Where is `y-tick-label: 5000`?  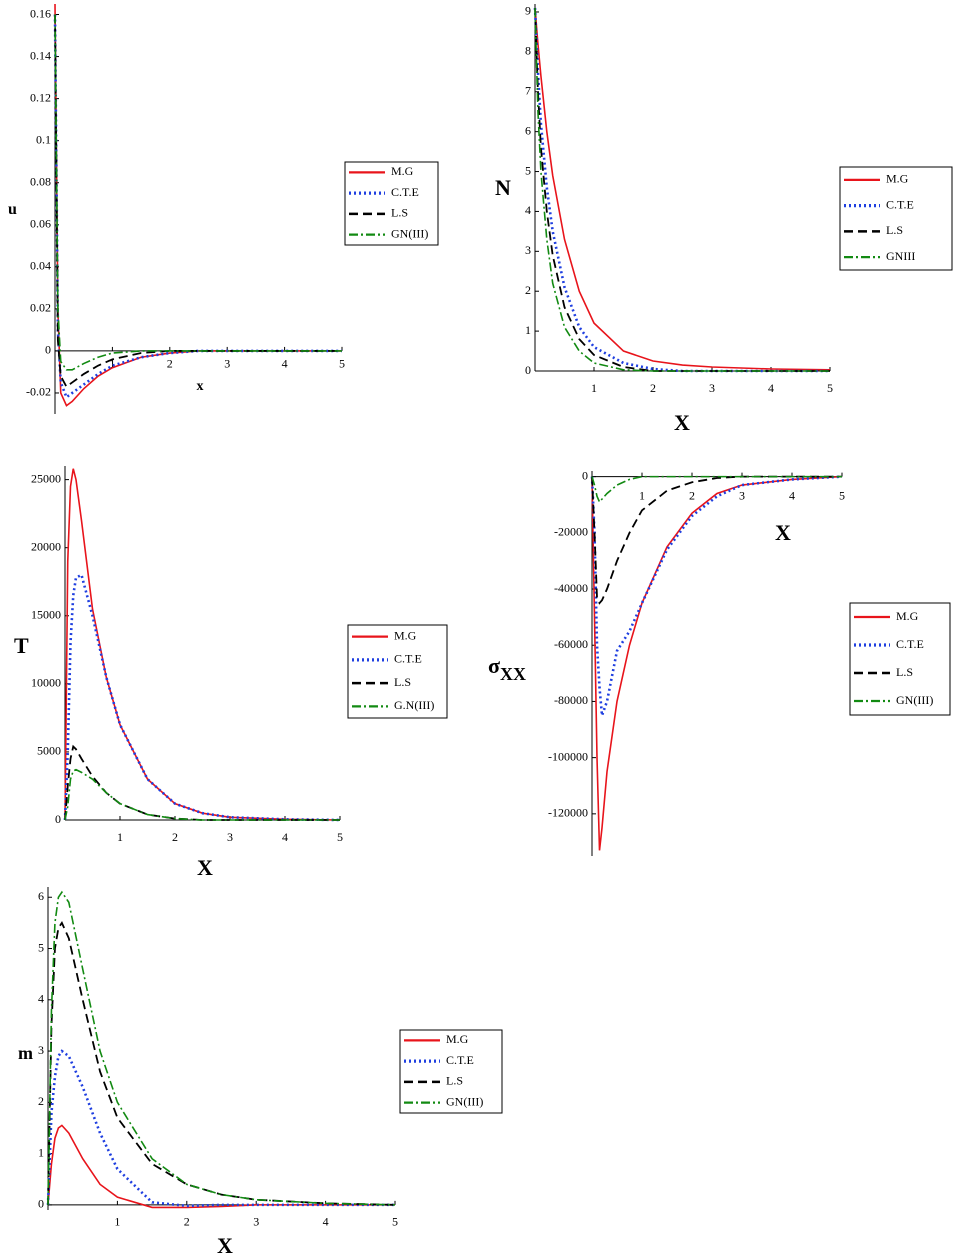 y-tick-label: 5000 is located at coordinates (49, 751).